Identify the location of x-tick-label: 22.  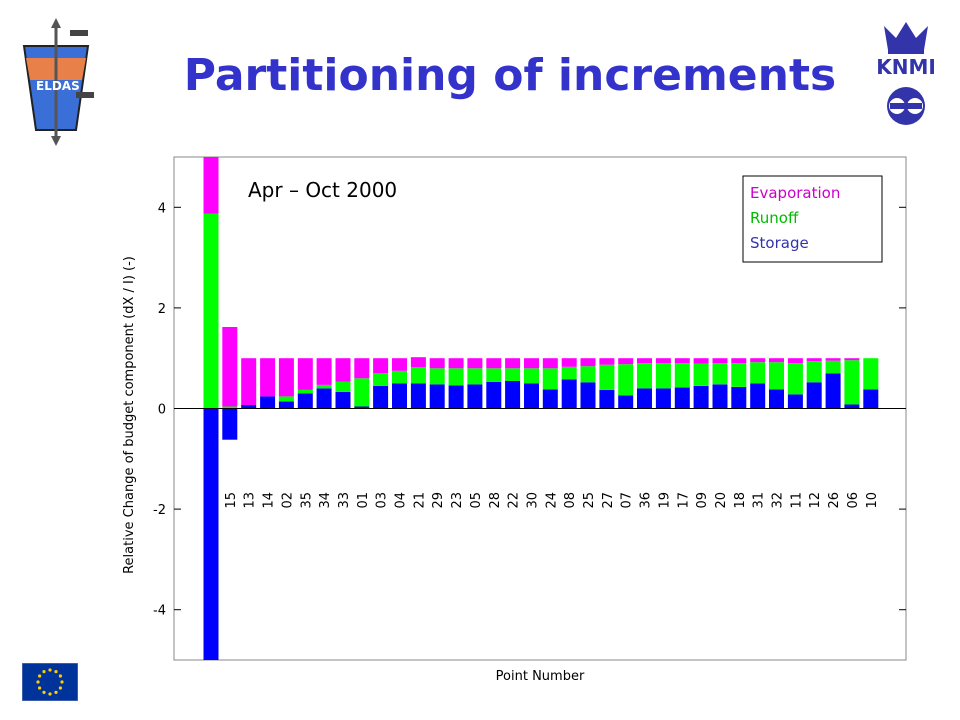
(514, 500).